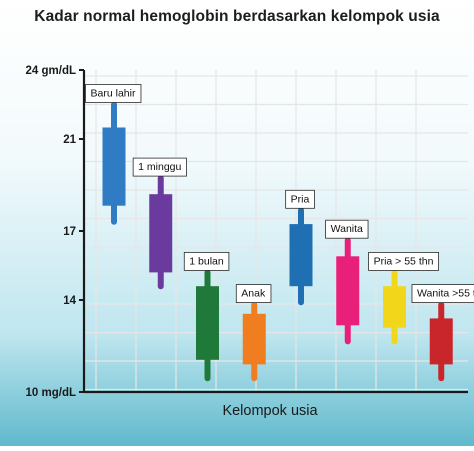 This screenshot has width=474, height=451. I want to click on y-tick-label: 17, so click(69, 232).